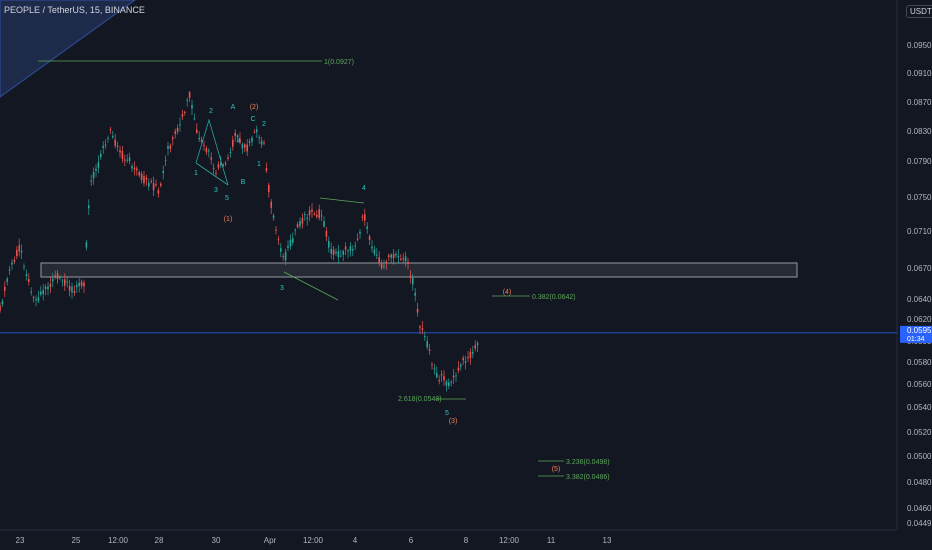 This screenshot has height=550, width=932. Describe the element at coordinates (264, 124) in the screenshot. I see `wave-label-teal: 2` at that location.